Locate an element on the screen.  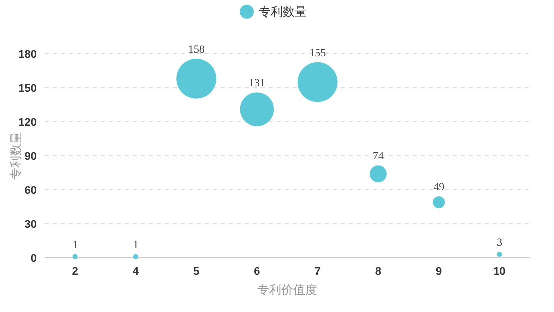
x-axis-title: 专利价值度 is located at coordinates (288, 290).